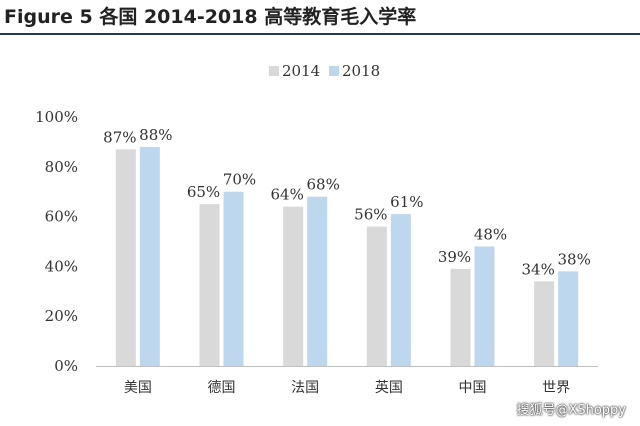 Image resolution: width=640 pixels, height=426 pixels. Describe the element at coordinates (61, 217) in the screenshot. I see `y-tick-label: 60%` at that location.